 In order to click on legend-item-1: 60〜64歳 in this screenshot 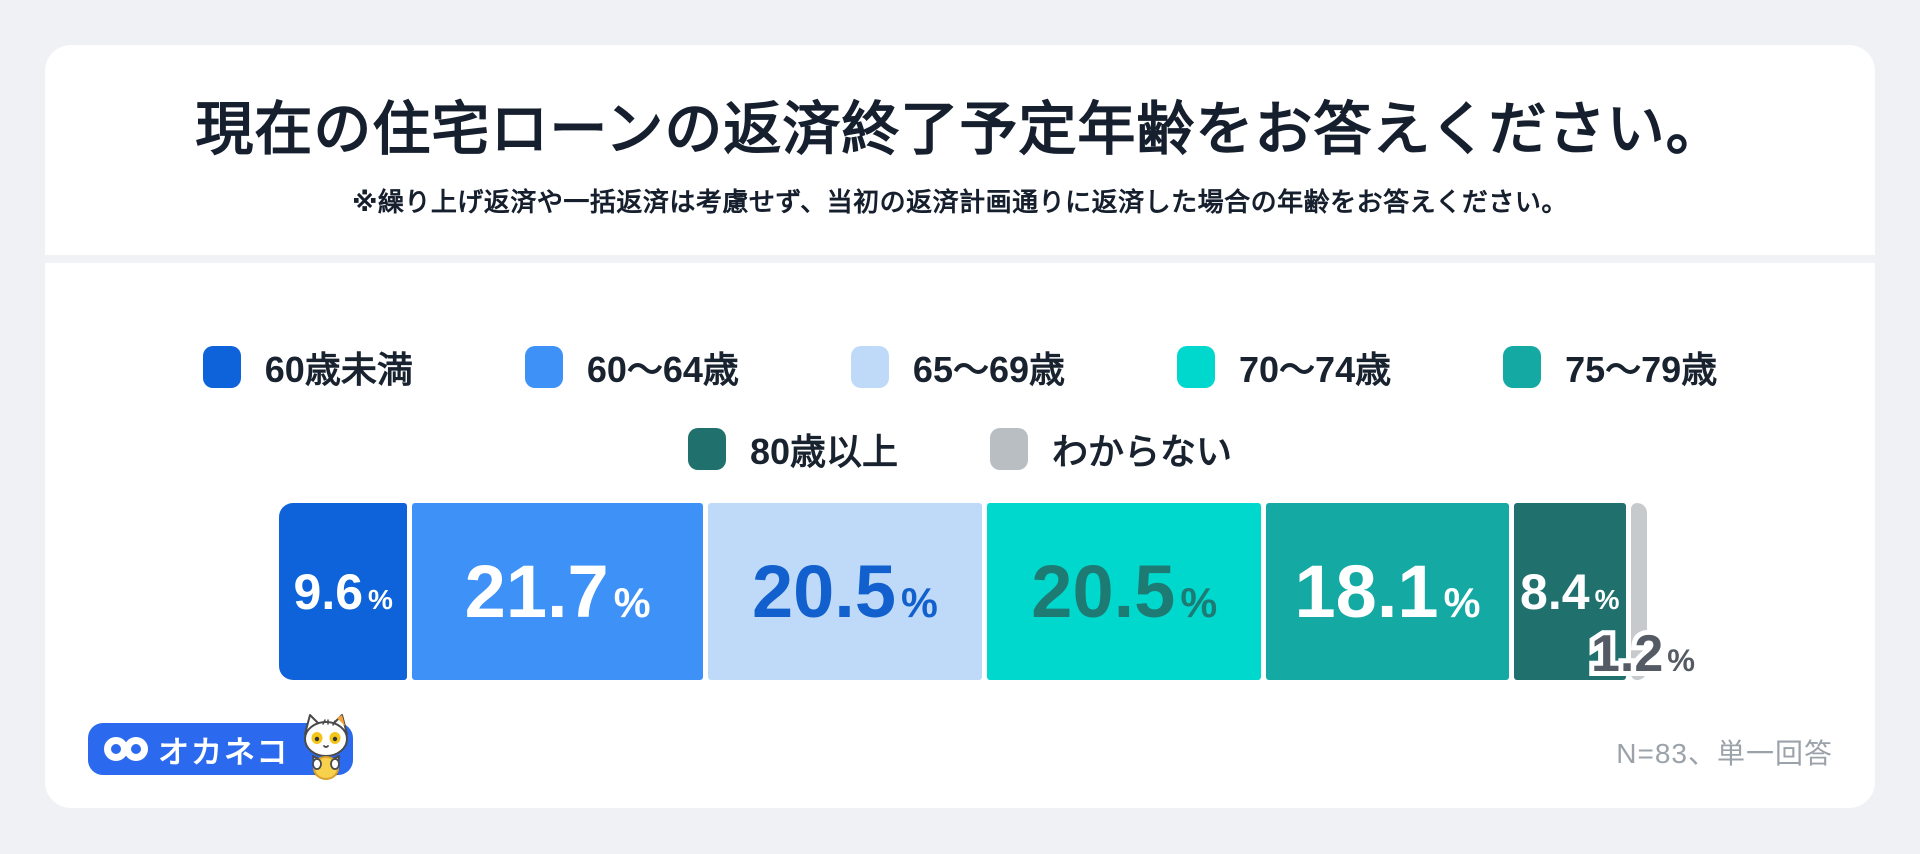, I will do `click(631, 367)`.